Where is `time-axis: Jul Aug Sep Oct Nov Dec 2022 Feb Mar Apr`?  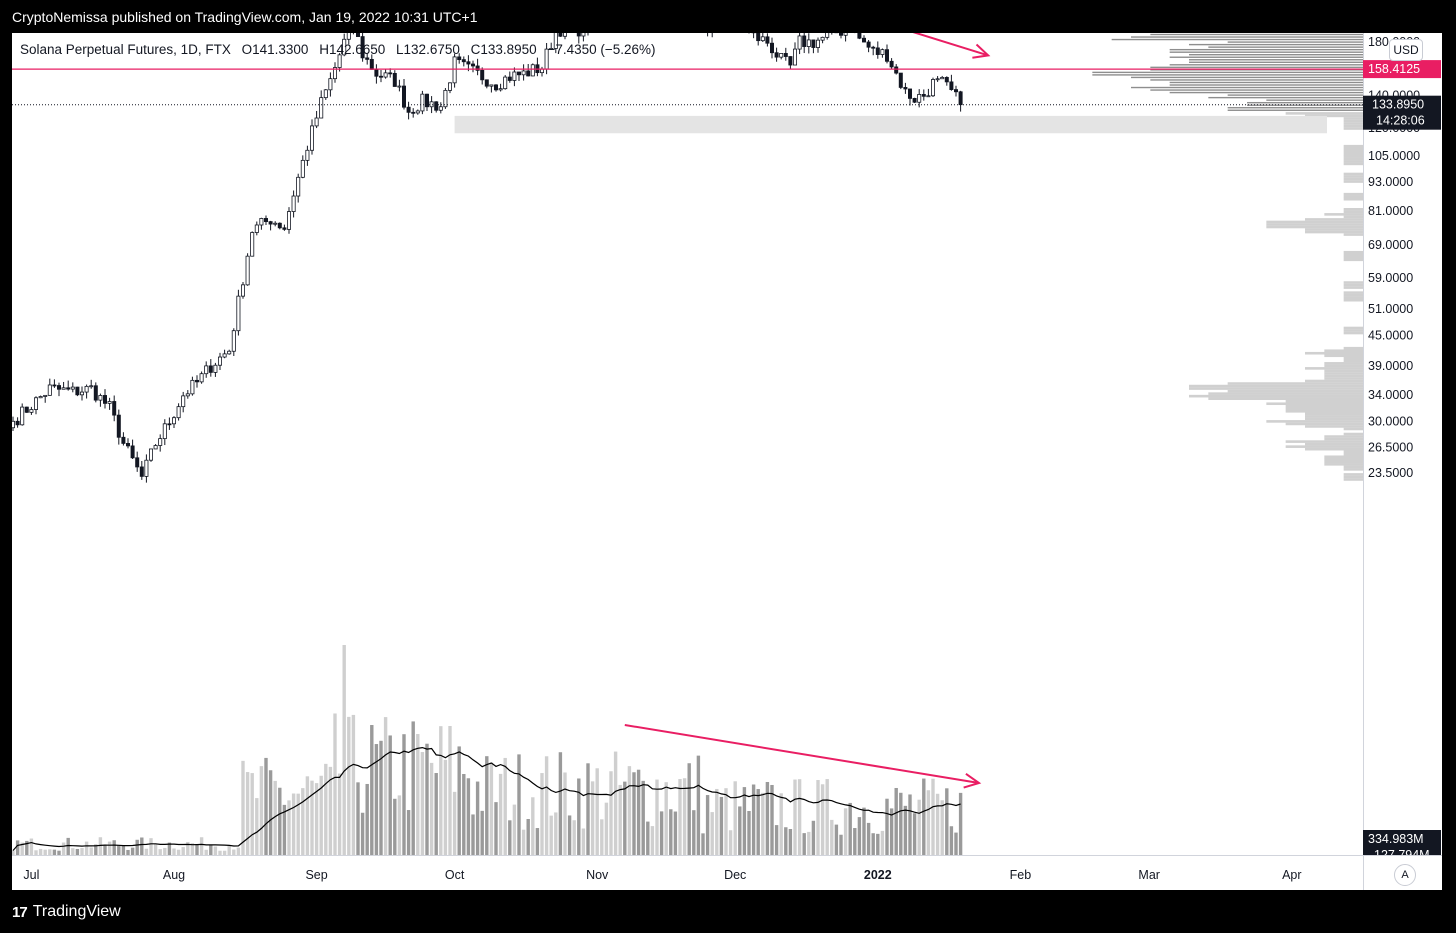 time-axis: Jul Aug Sep Oct Nov Dec 2022 Feb Mar Apr is located at coordinates (727, 872).